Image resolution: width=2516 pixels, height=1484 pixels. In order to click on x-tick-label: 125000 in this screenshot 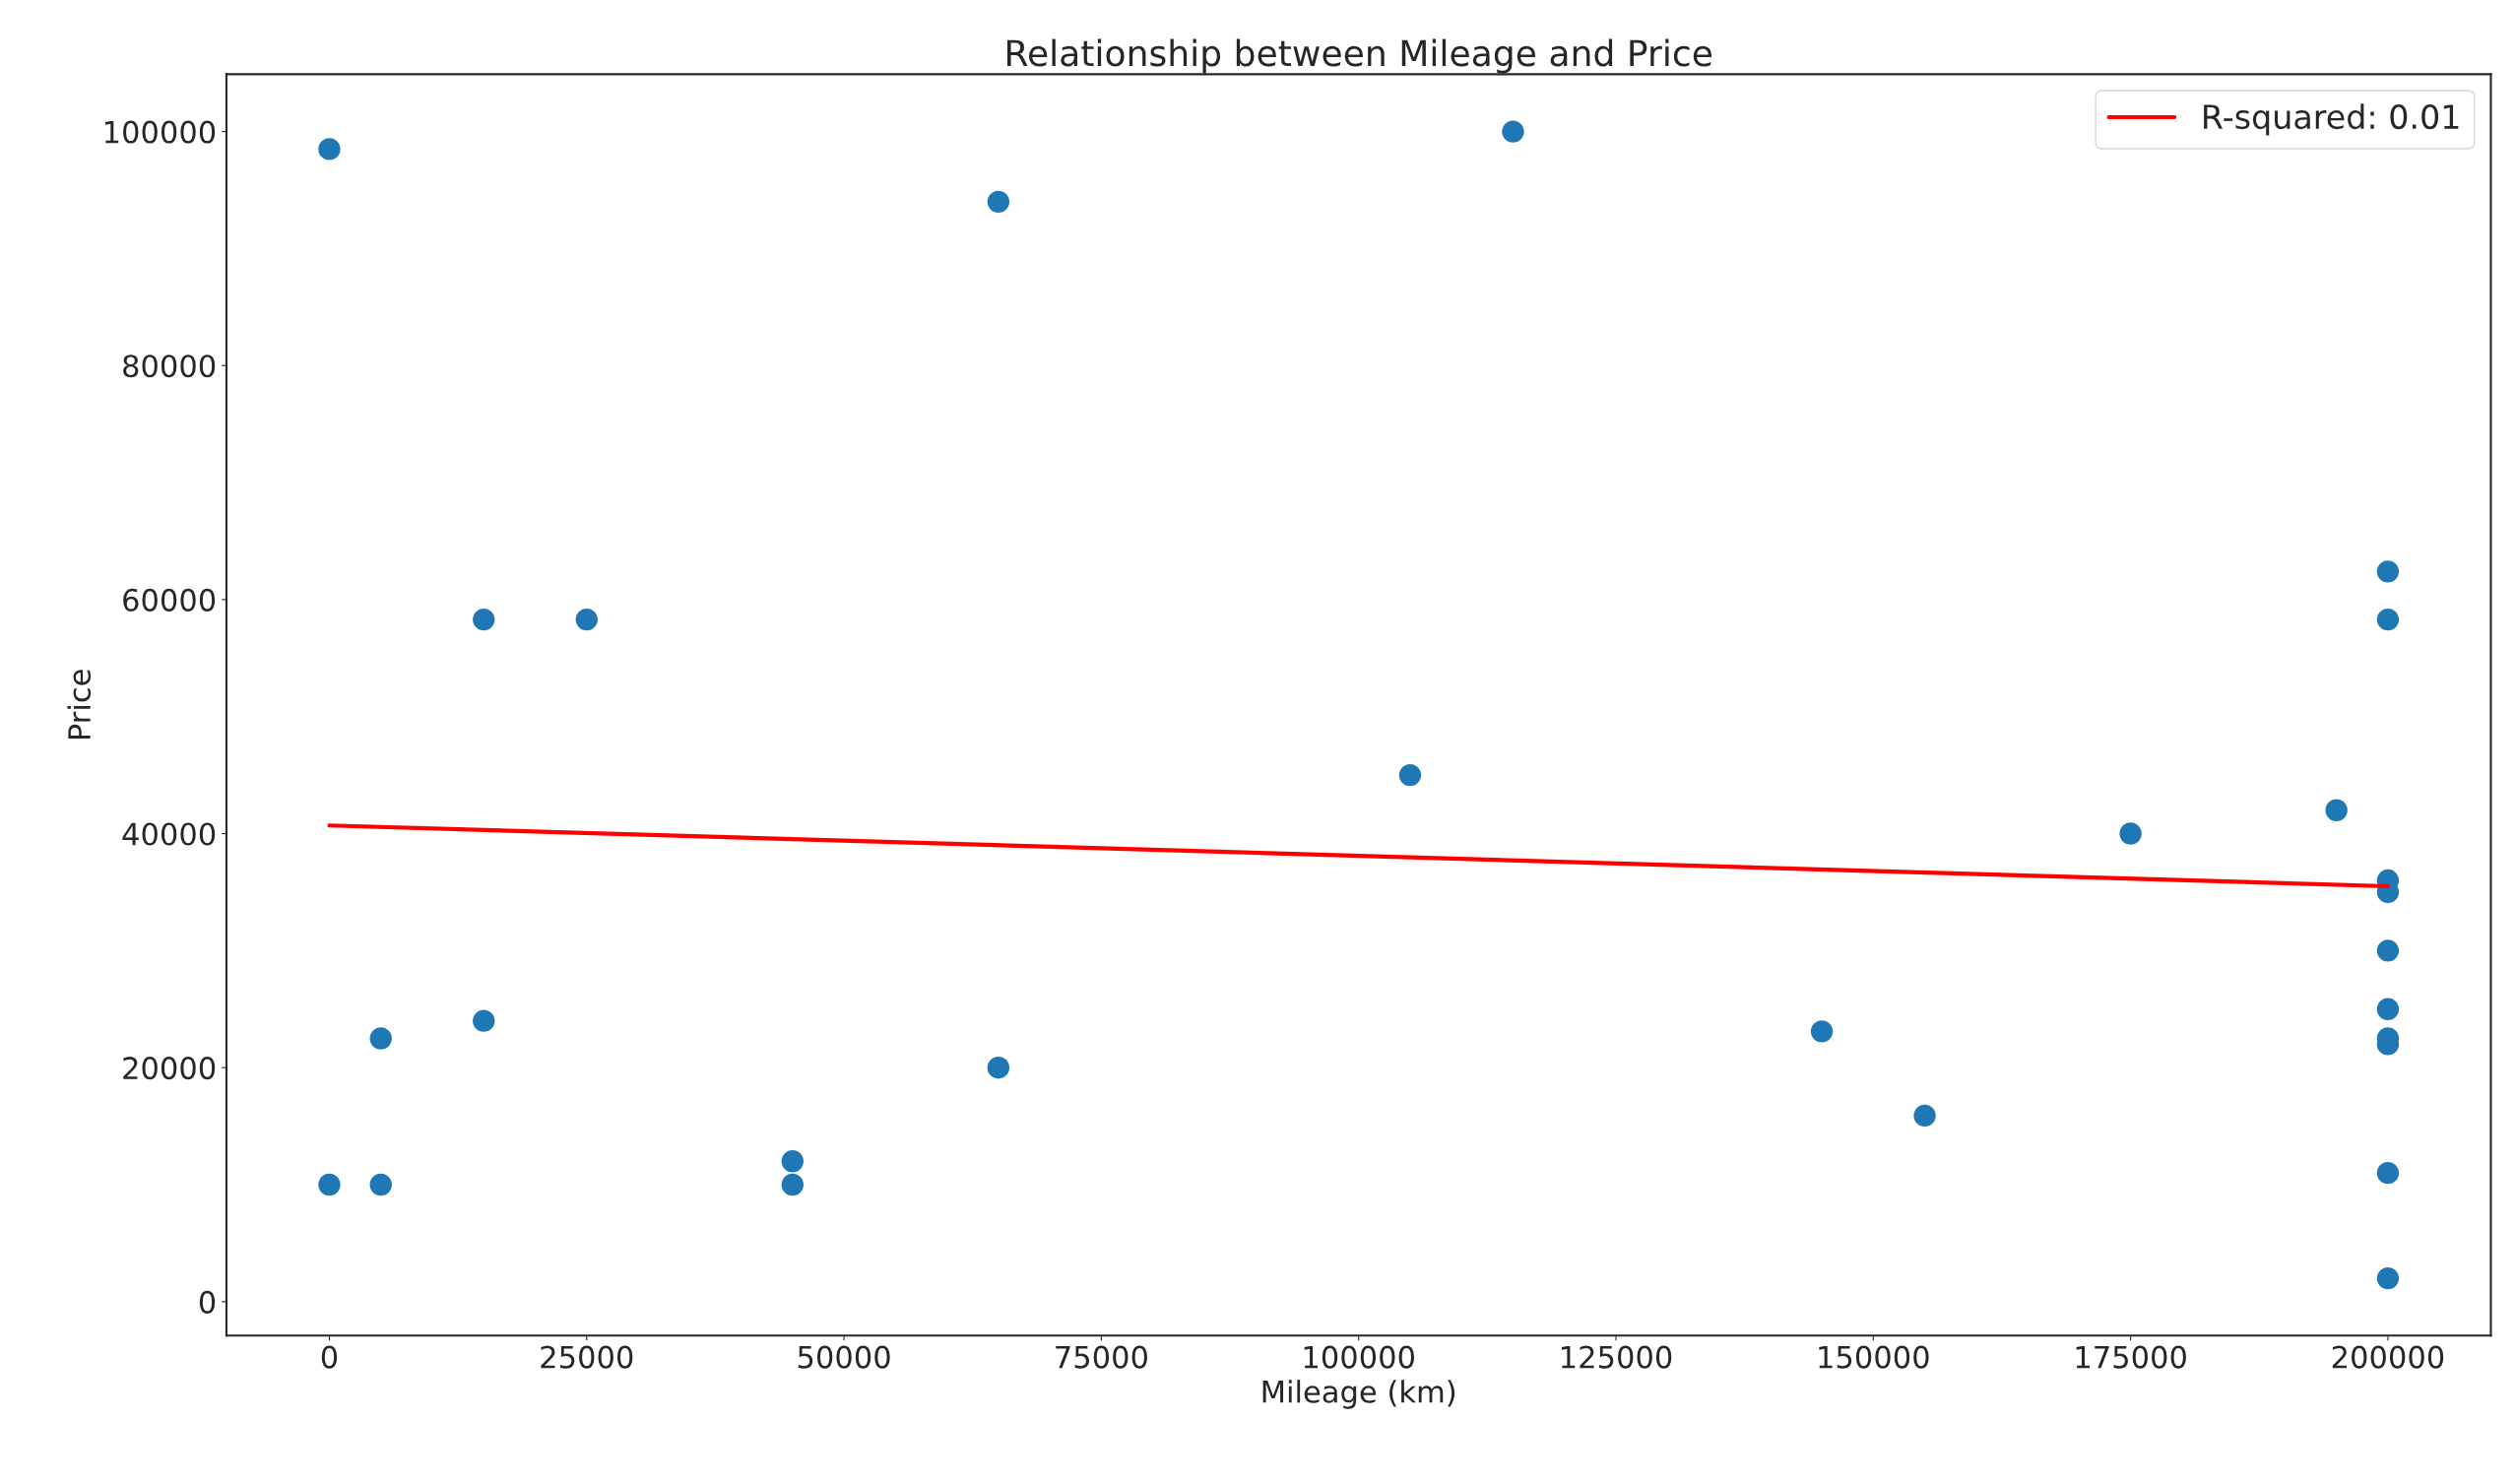, I will do `click(1617, 1357)`.